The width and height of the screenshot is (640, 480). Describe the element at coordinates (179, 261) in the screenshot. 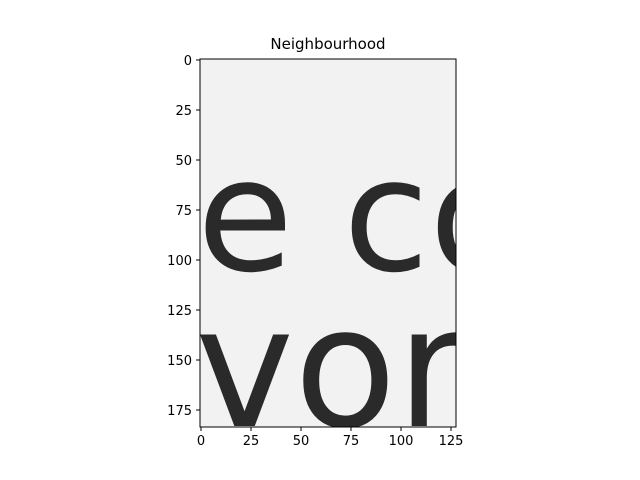

I see `y-tick-label: 100` at that location.